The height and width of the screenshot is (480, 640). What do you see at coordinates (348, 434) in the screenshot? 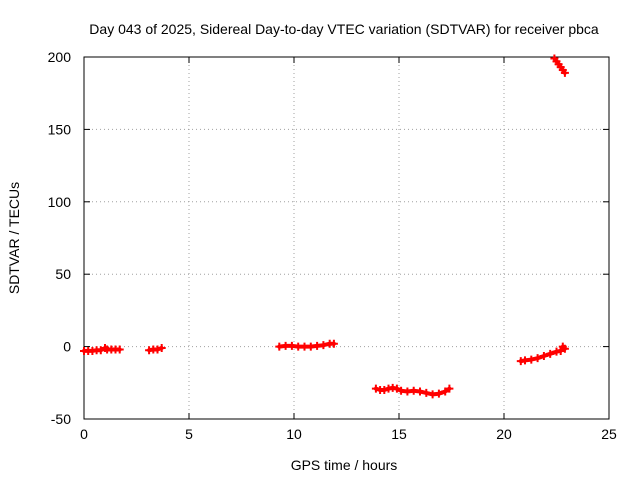
I see `x-tick-labels: 0 5 10 15 20 25` at bounding box center [348, 434].